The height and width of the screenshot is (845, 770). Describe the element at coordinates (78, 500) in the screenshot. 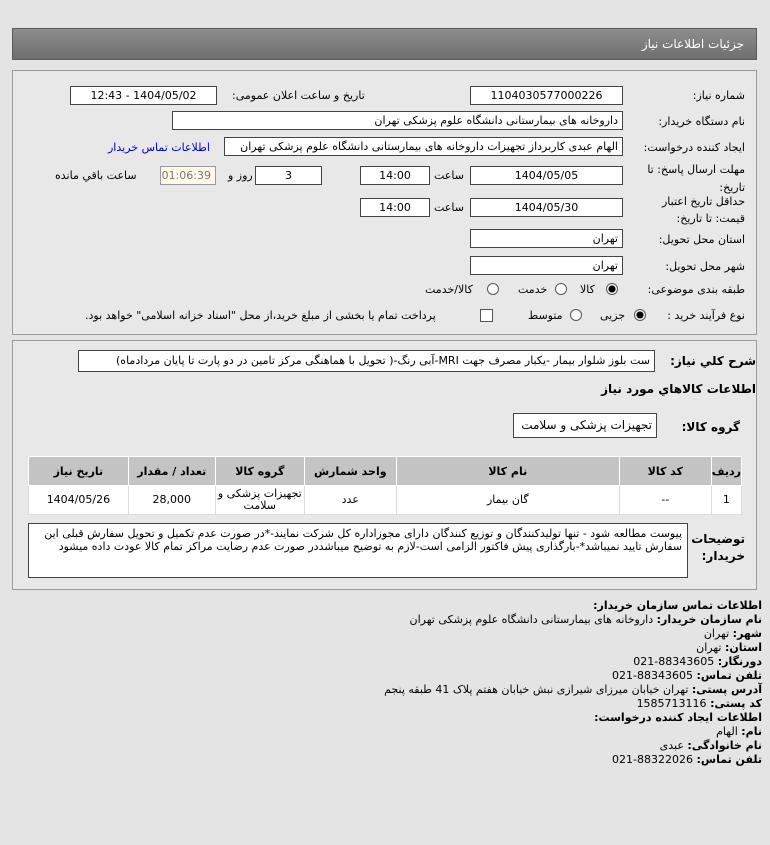

I see `cell-date: 1404/05/26` at that location.